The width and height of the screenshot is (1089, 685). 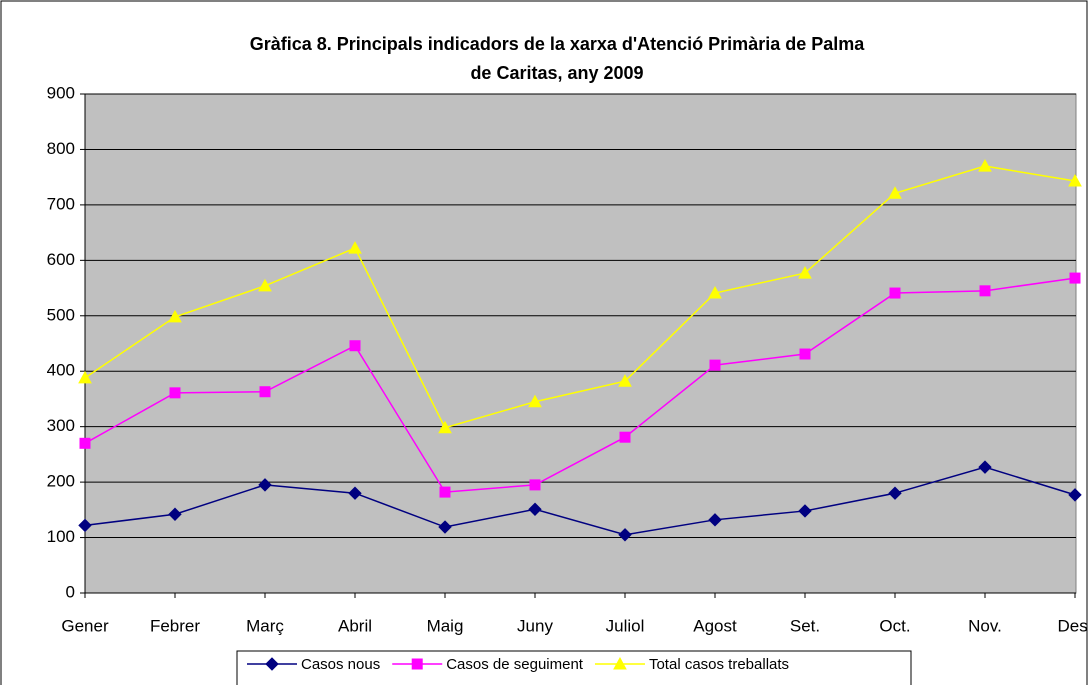 I want to click on legend-label: Casos nous, so click(x=340, y=664).